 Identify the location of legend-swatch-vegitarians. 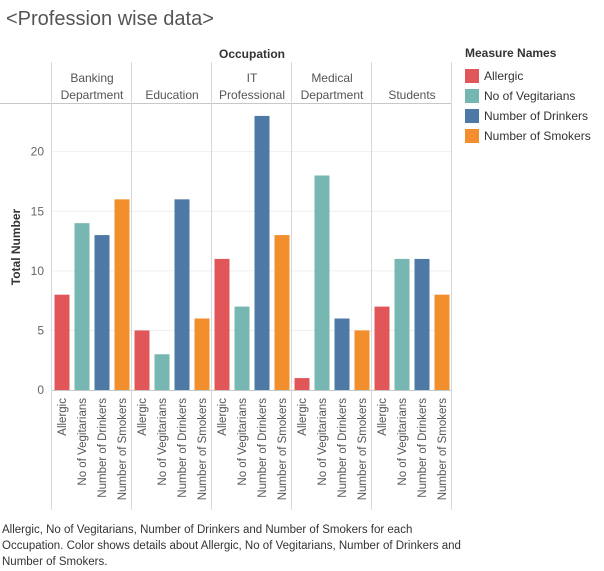
(472, 96).